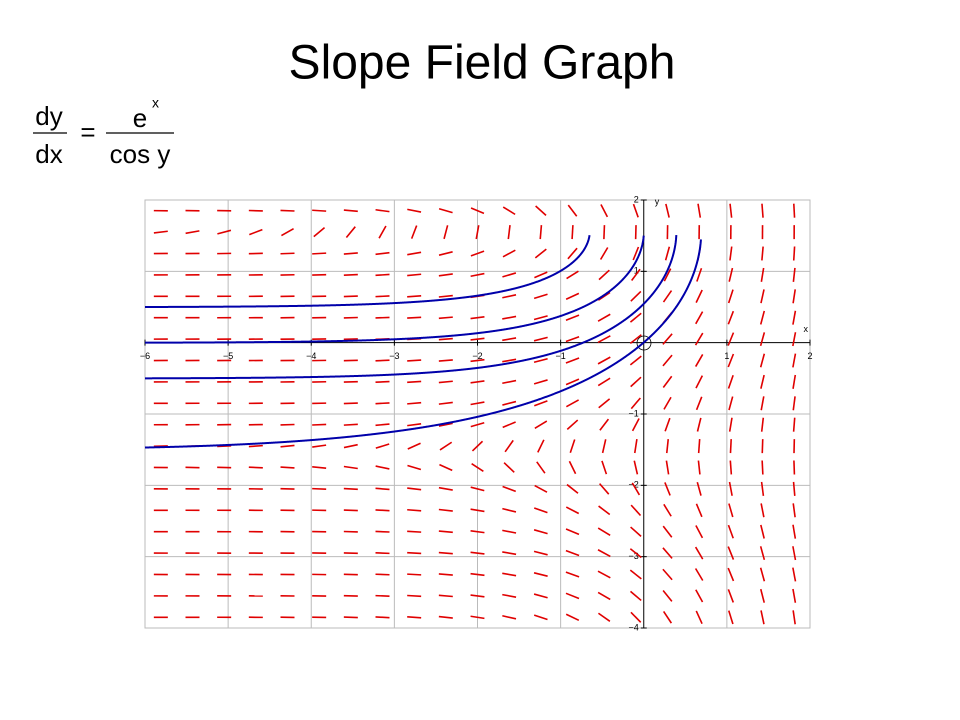 The height and width of the screenshot is (720, 960). I want to click on y-axis-label: y, so click(657, 201).